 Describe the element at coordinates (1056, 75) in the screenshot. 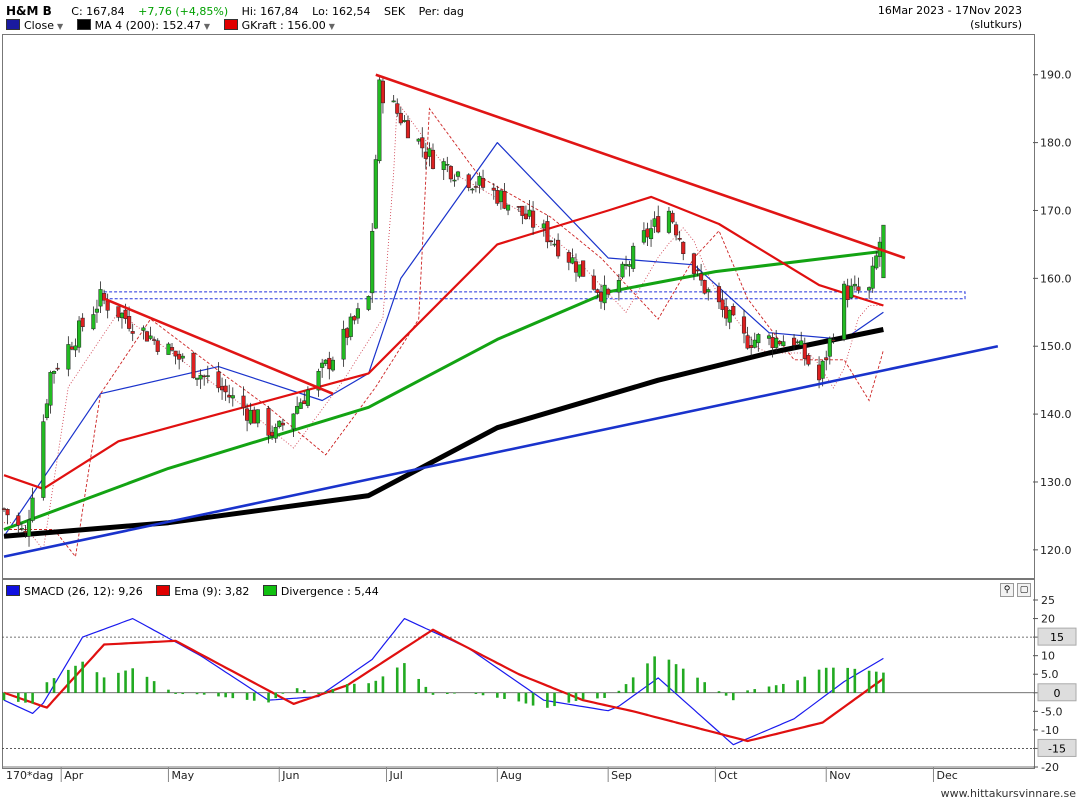

I see `y-tick-label: 190.0` at that location.